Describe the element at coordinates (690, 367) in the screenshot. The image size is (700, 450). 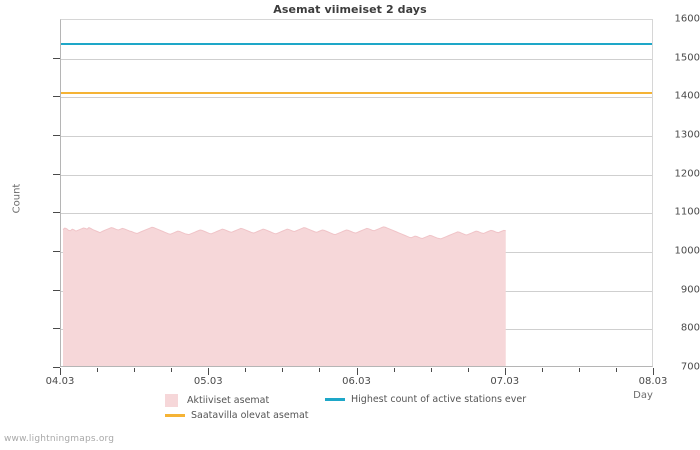
I see `y-tick-label: 700` at that location.